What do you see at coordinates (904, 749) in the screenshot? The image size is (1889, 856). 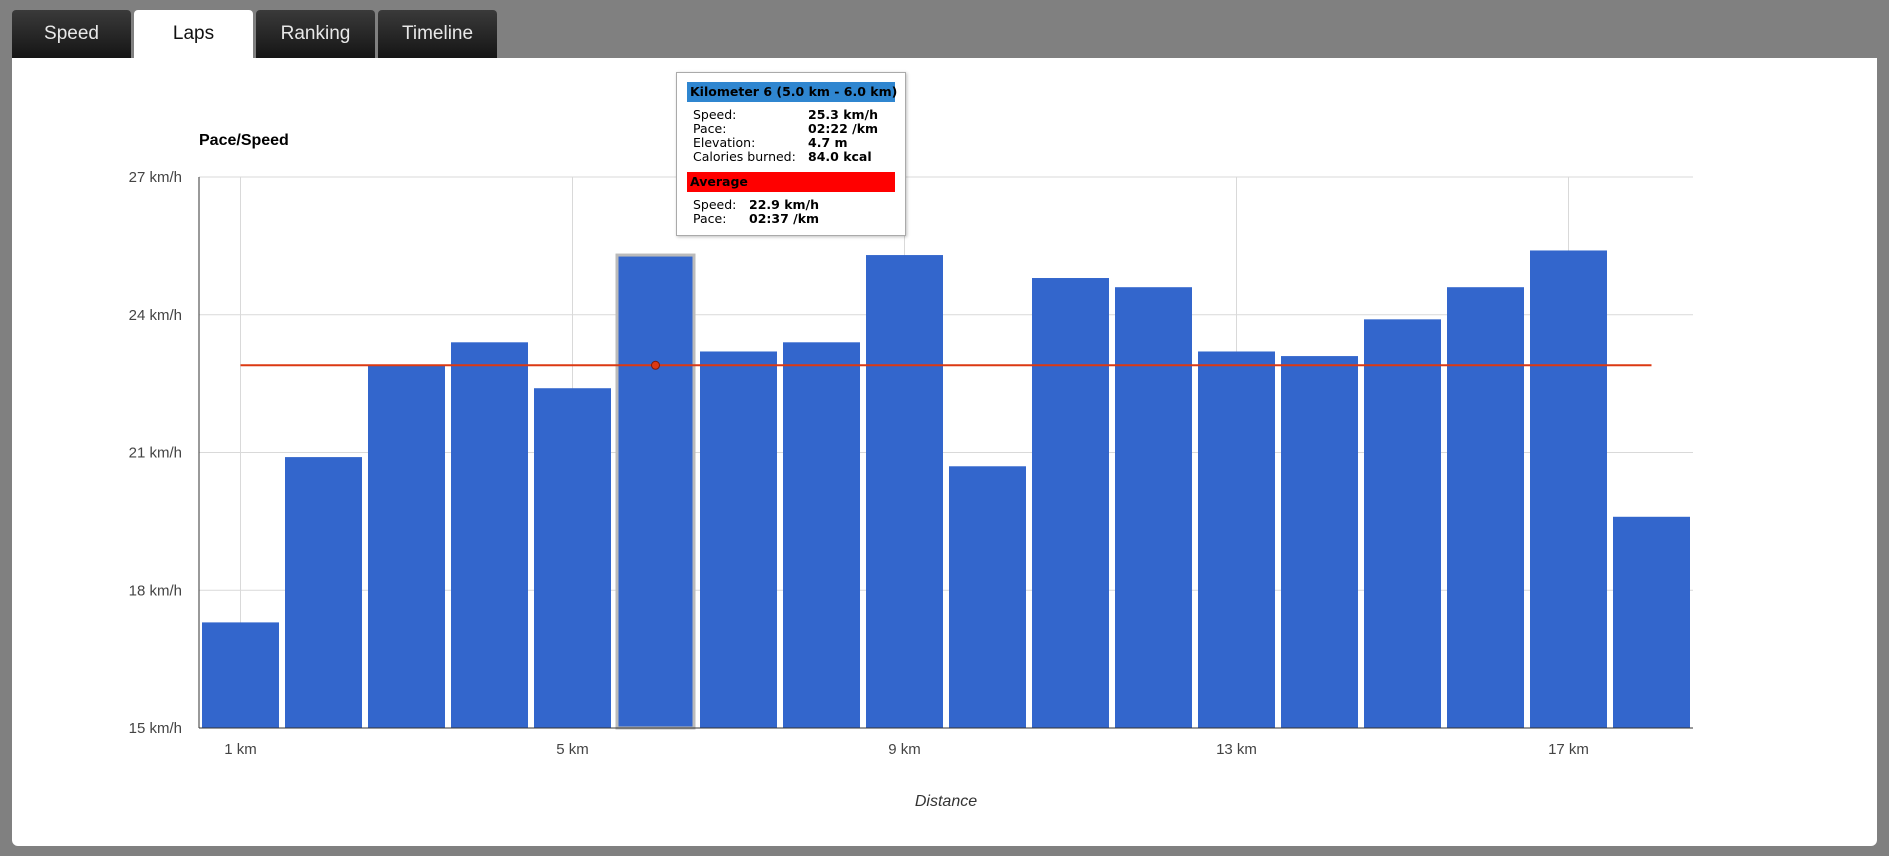 I see `x-tick-label: 9 km` at bounding box center [904, 749].